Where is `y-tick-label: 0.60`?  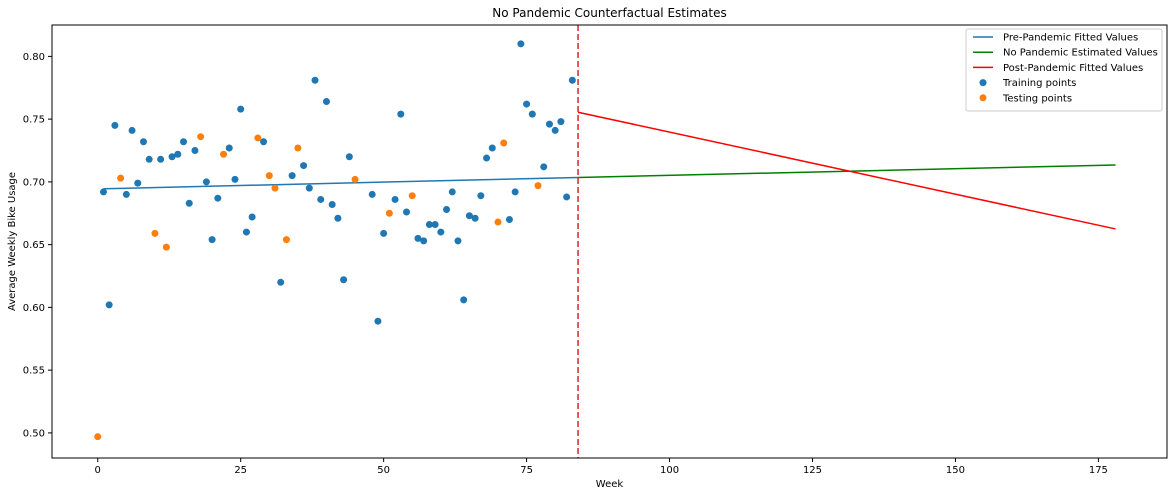
y-tick-label: 0.60 is located at coordinates (34, 308).